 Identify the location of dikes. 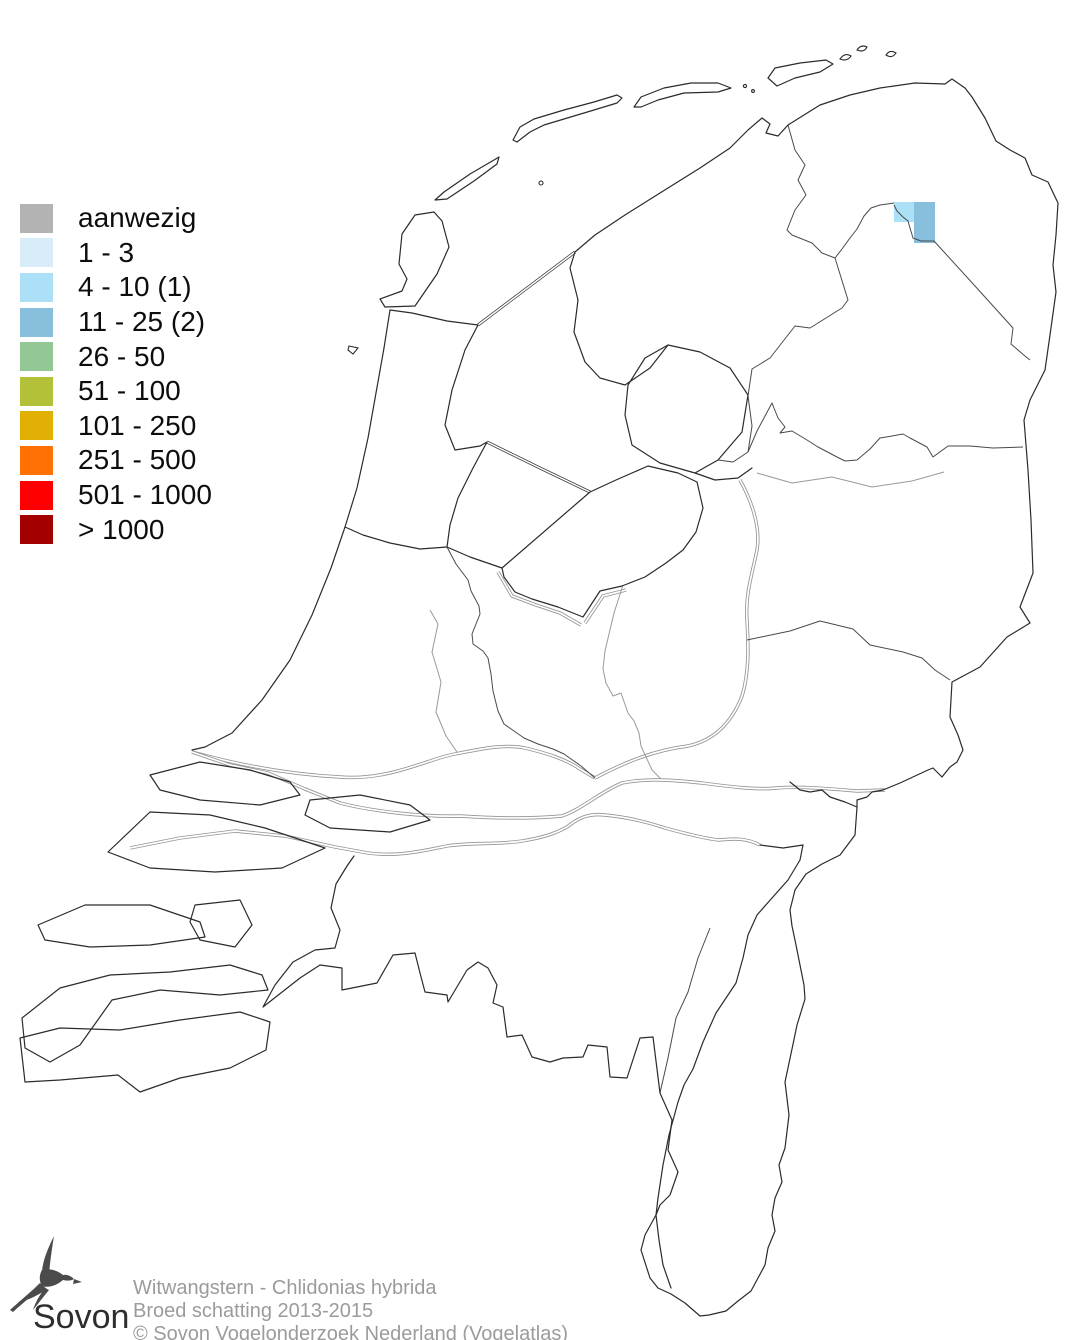
(534, 372).